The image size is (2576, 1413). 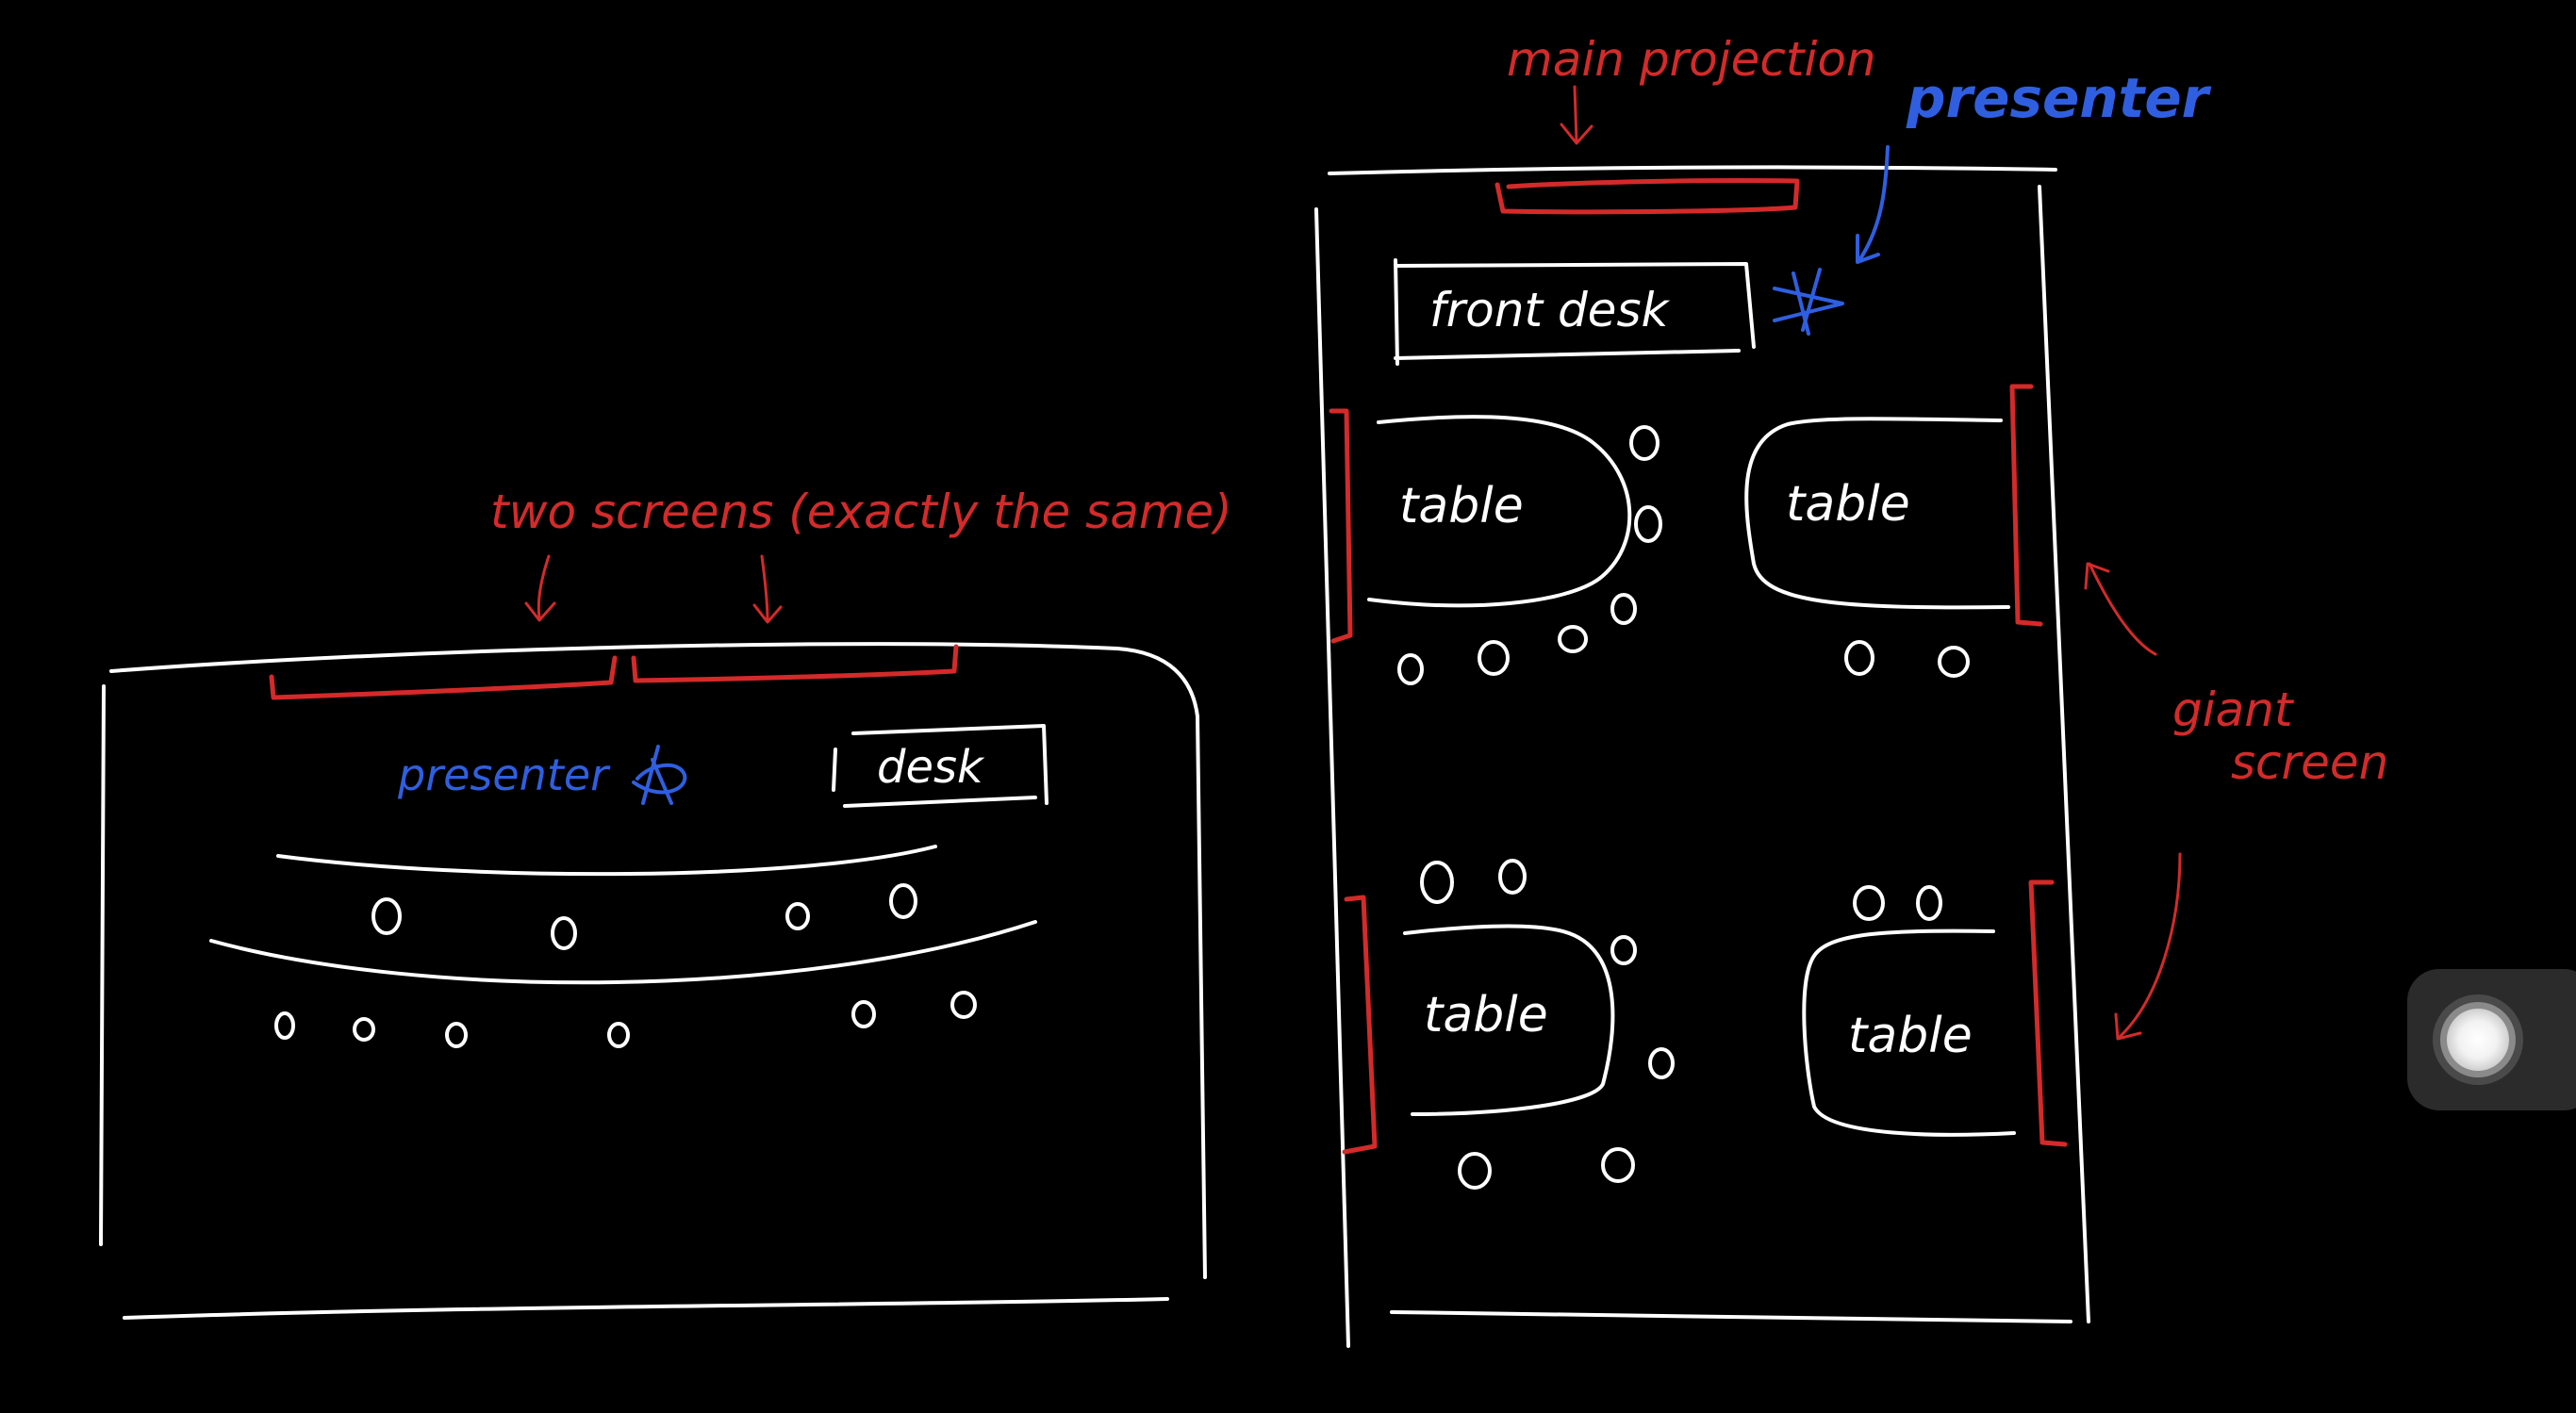 I want to click on giant-screen-label-line1: giant, so click(x=2233, y=709).